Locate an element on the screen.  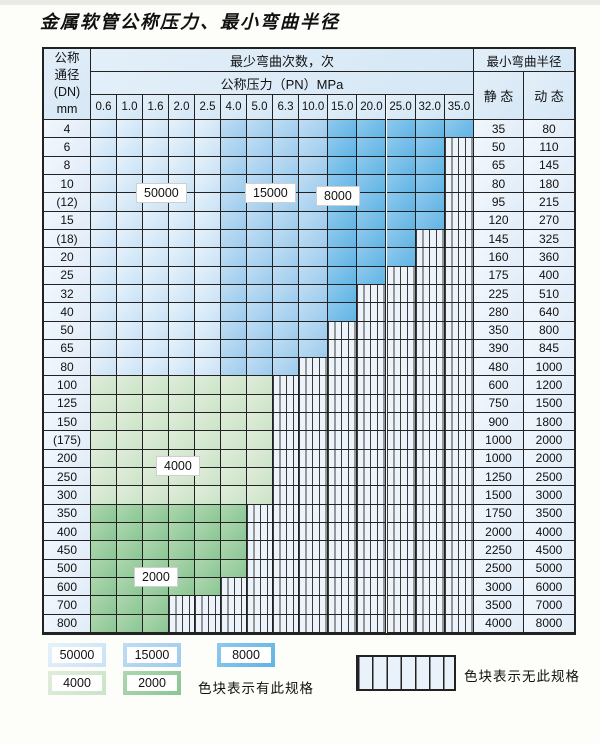
dynamic-radius-cell: 110 is located at coordinates (549, 147).